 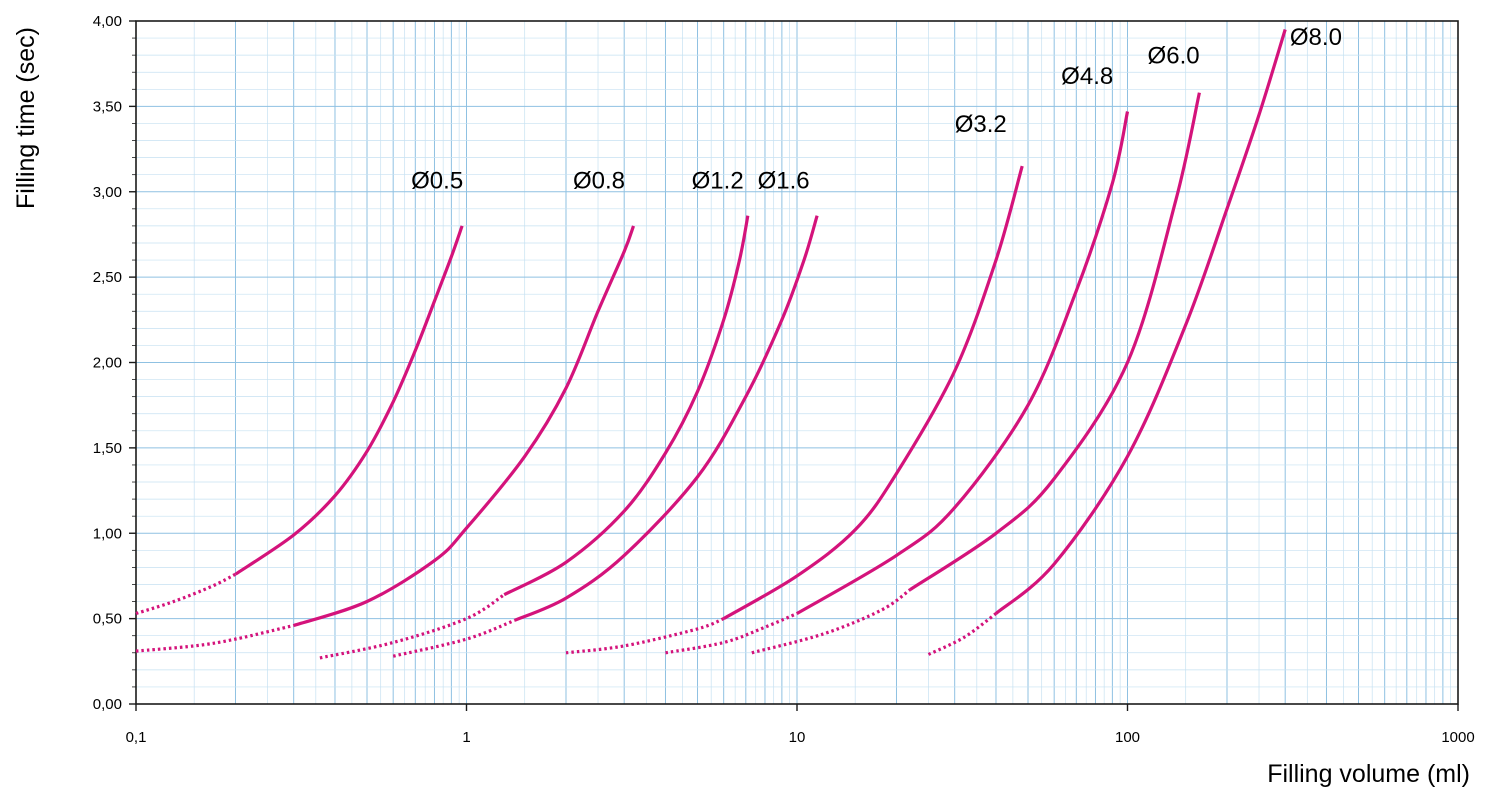 What do you see at coordinates (107, 21) in the screenshot?
I see `y-tick-label: 4,00` at bounding box center [107, 21].